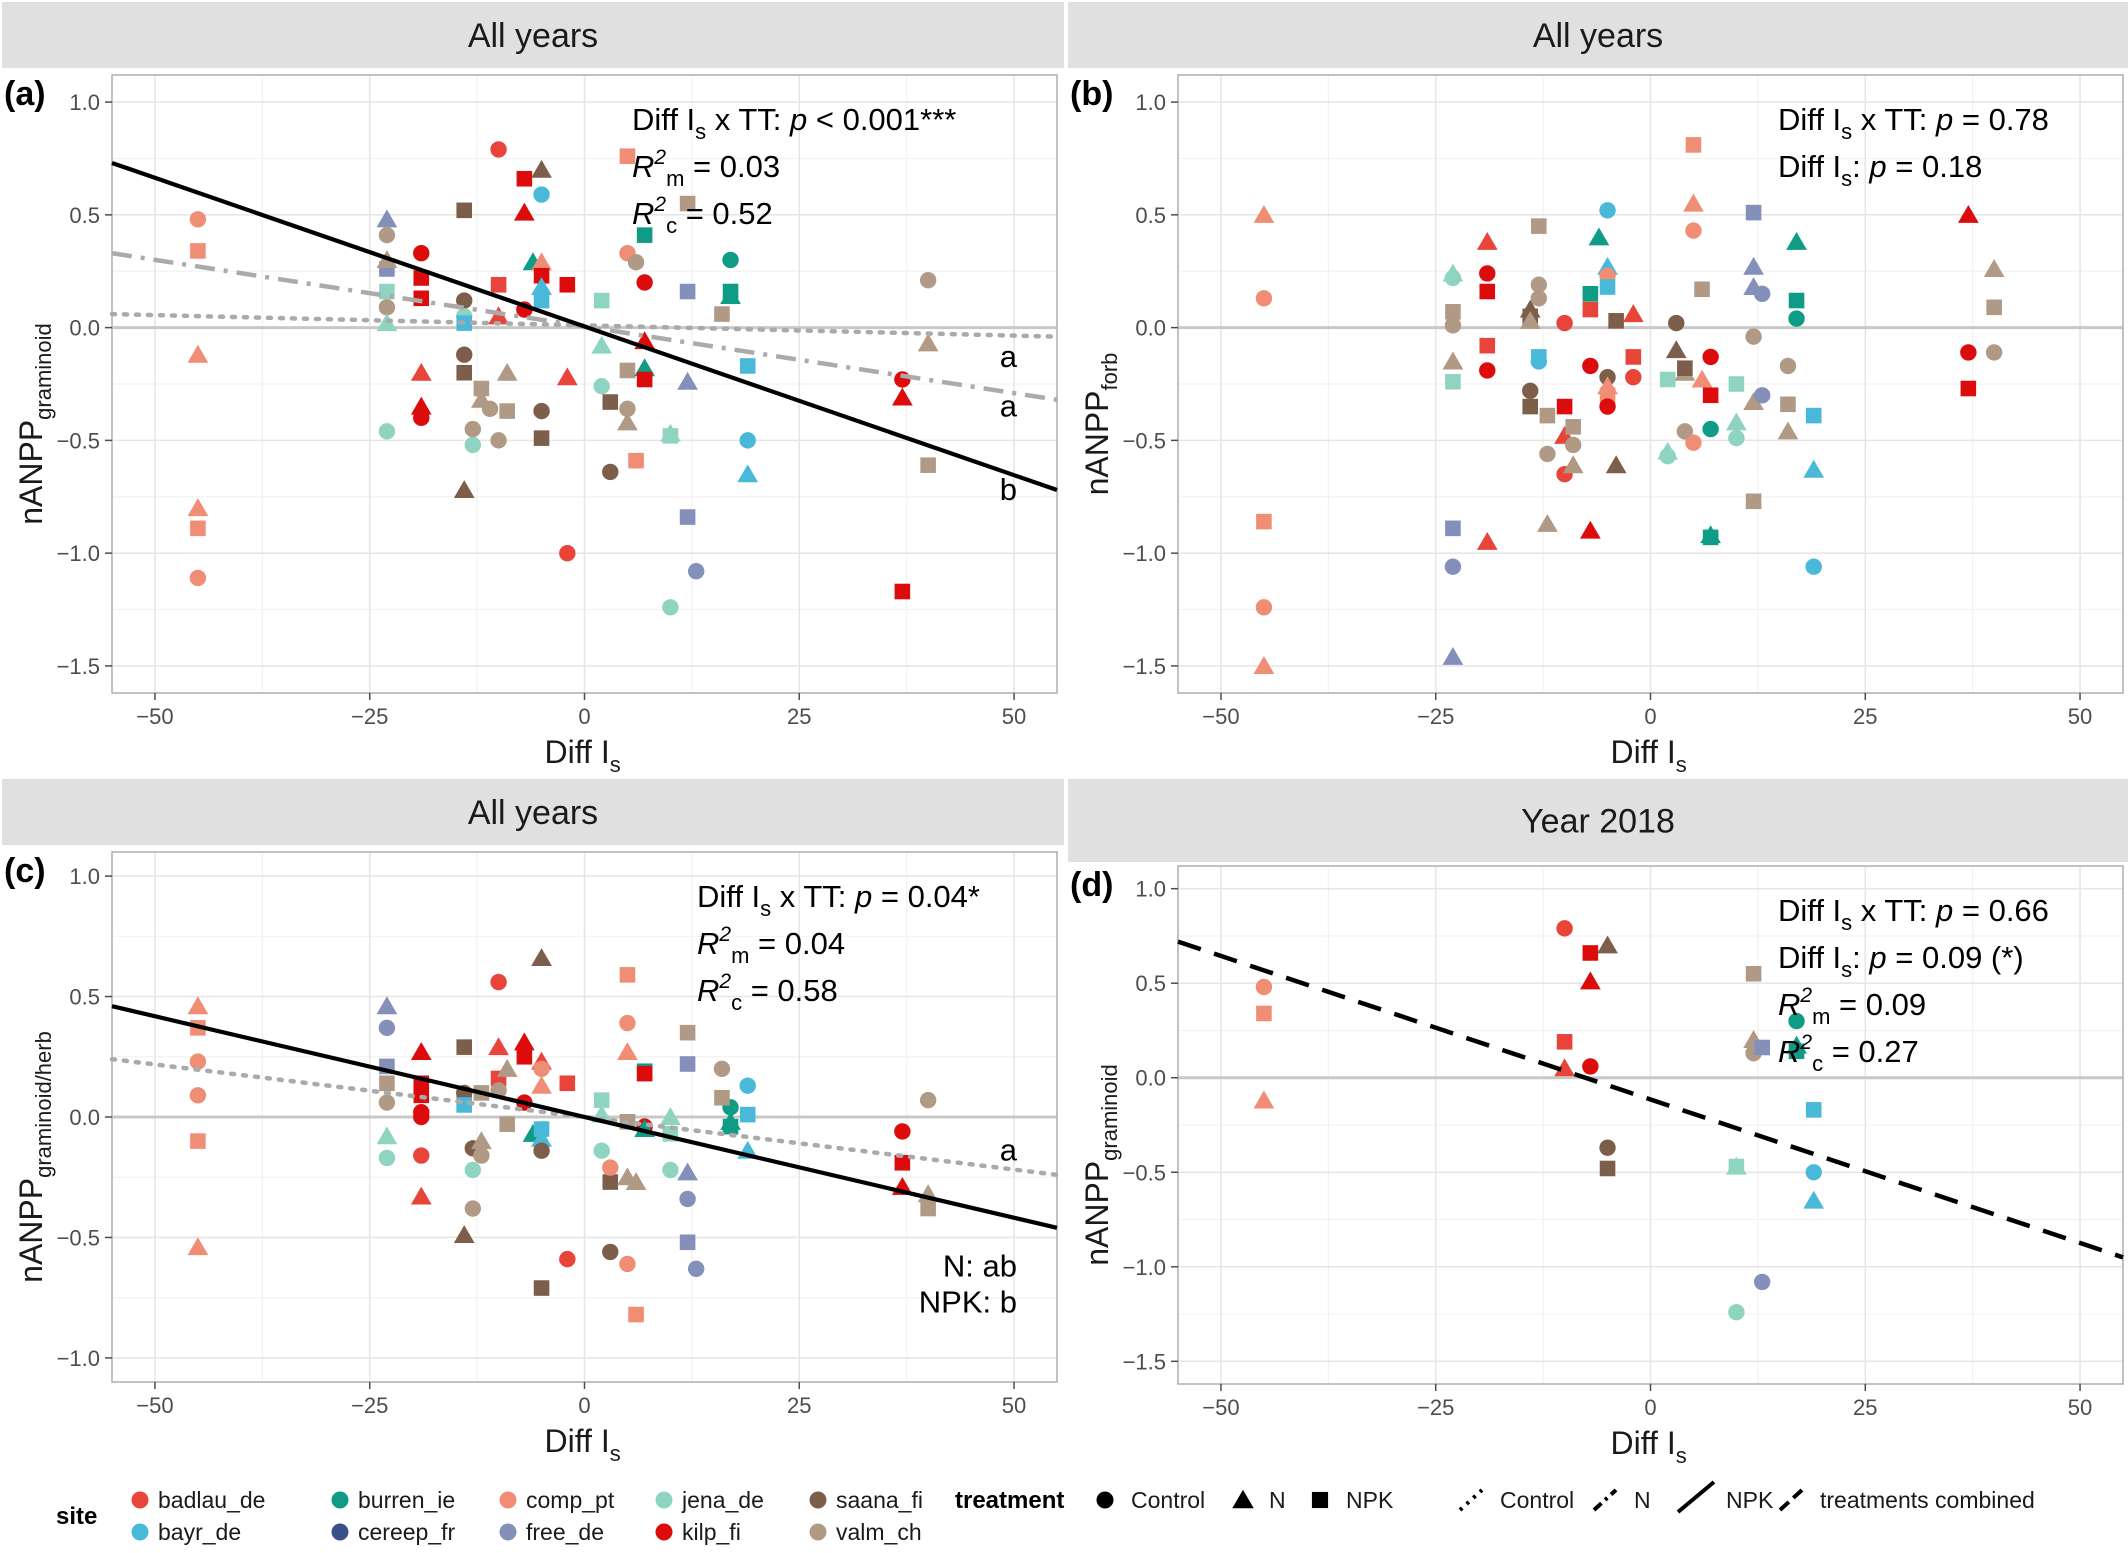 The width and height of the screenshot is (2128, 1553). What do you see at coordinates (1642, 1500) in the screenshot?
I see `legend-line-label: N` at bounding box center [1642, 1500].